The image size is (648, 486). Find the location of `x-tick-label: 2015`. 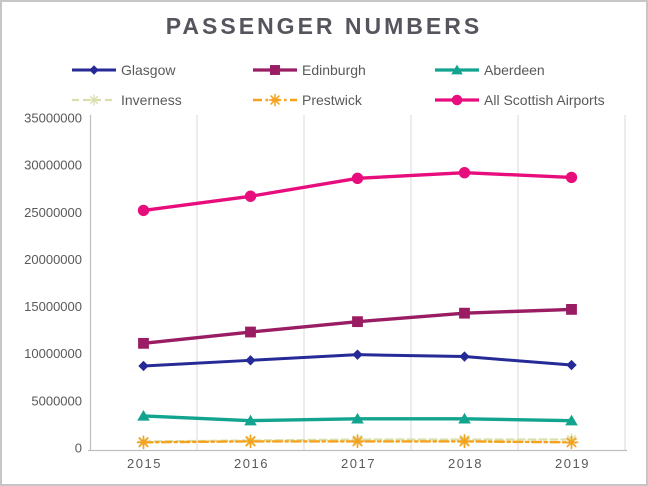

x-tick-label: 2015 is located at coordinates (144, 463).